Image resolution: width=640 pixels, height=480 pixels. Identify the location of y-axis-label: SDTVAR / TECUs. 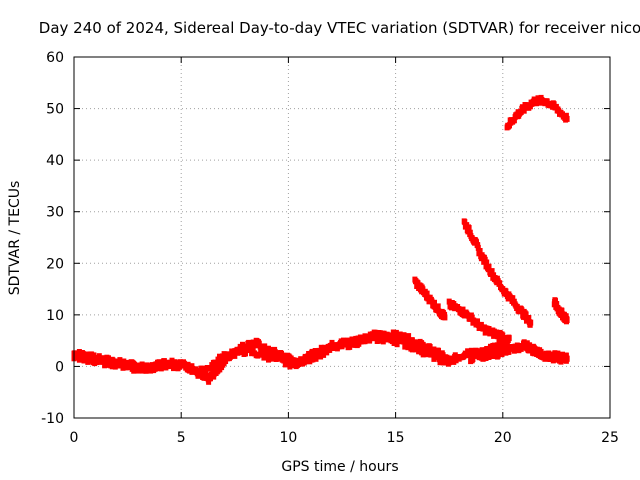
(15, 238).